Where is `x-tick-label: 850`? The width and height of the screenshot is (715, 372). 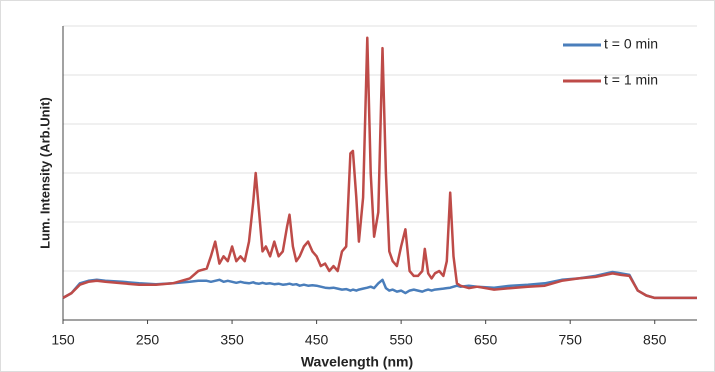 x-tick-label: 850 is located at coordinates (655, 340).